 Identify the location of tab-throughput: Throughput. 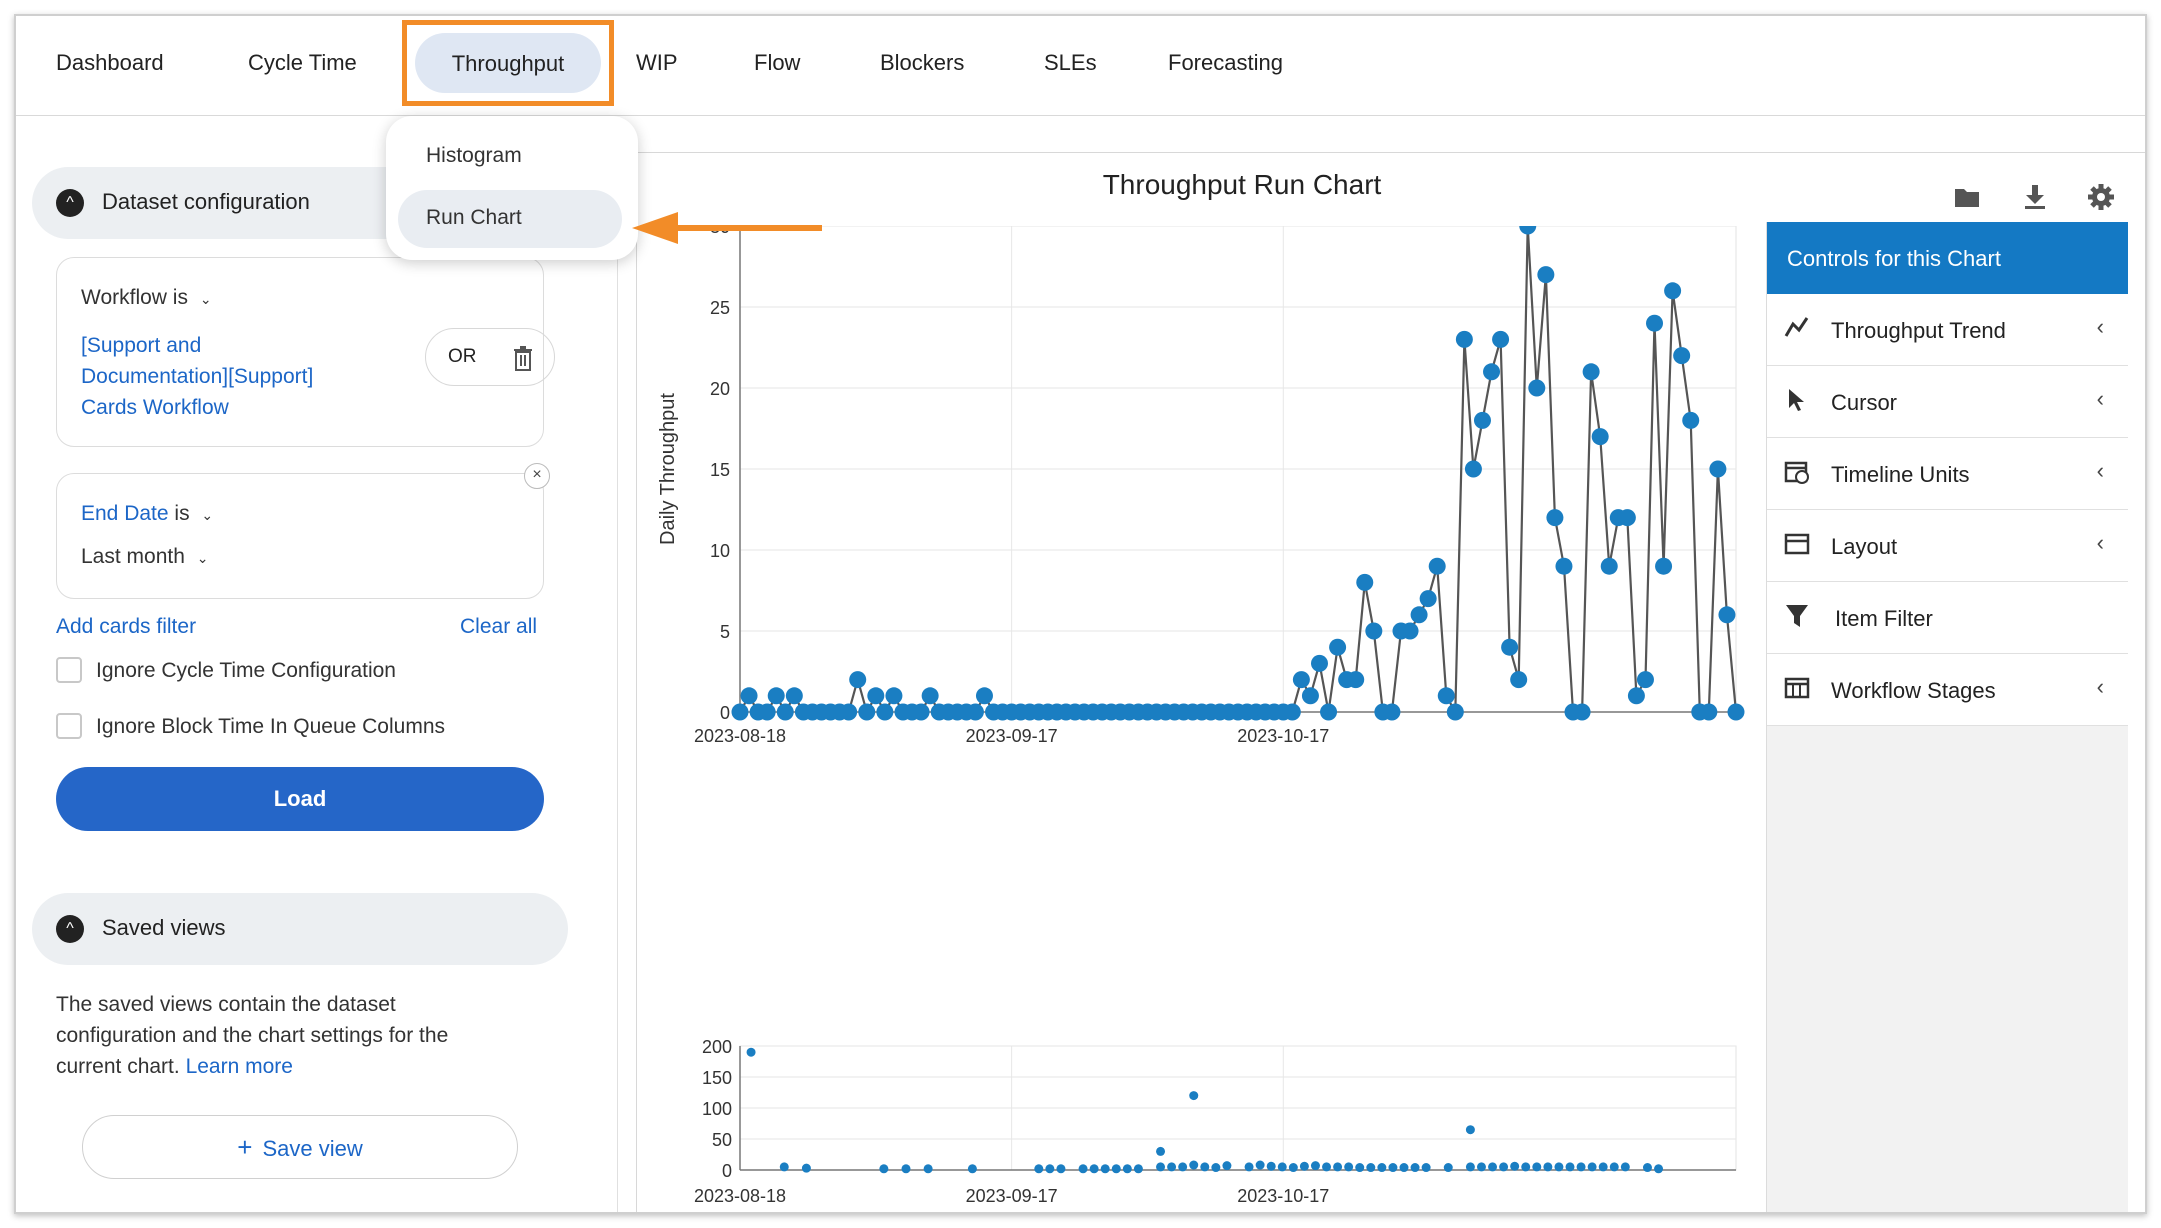
(508, 63).